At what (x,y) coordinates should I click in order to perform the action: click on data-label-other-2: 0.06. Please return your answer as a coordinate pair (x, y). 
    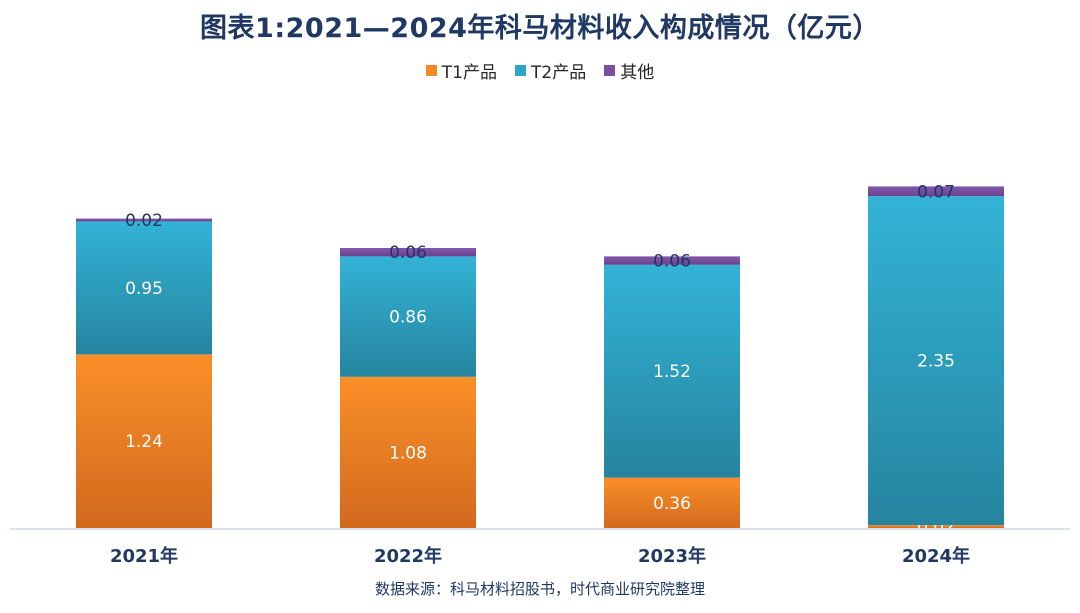
    Looking at the image, I should click on (672, 262).